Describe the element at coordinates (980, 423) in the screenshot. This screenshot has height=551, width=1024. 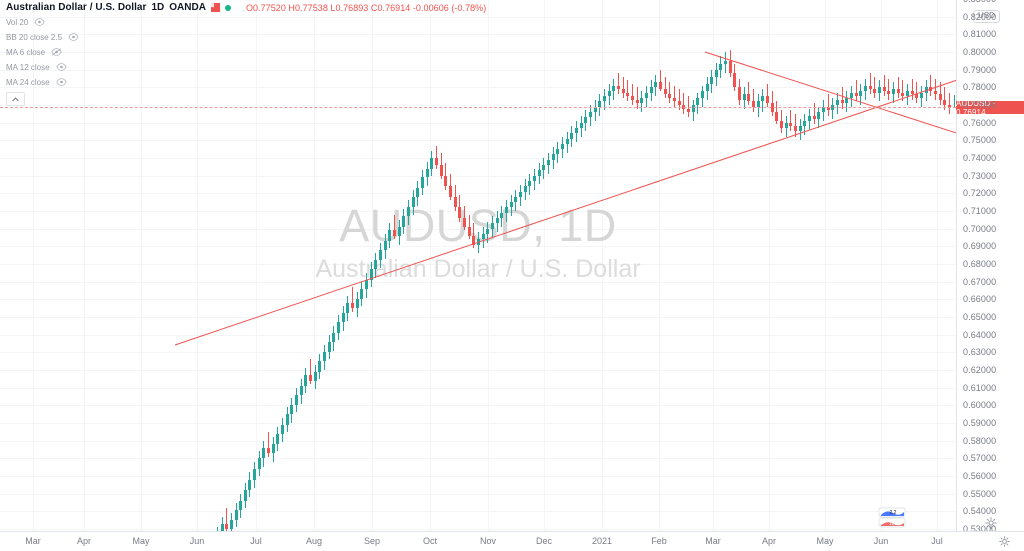
I see `price-tick-label: 0.59000` at that location.